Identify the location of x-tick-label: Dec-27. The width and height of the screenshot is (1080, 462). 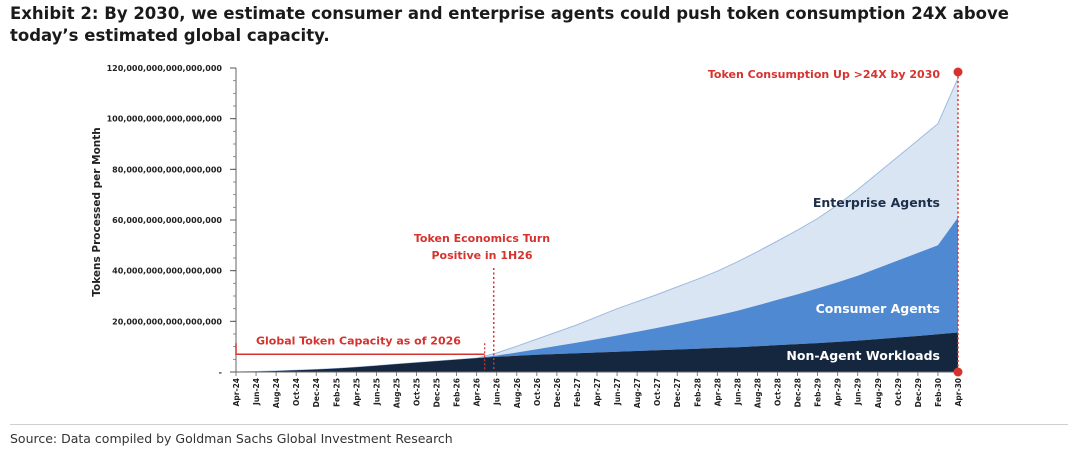
(677, 392).